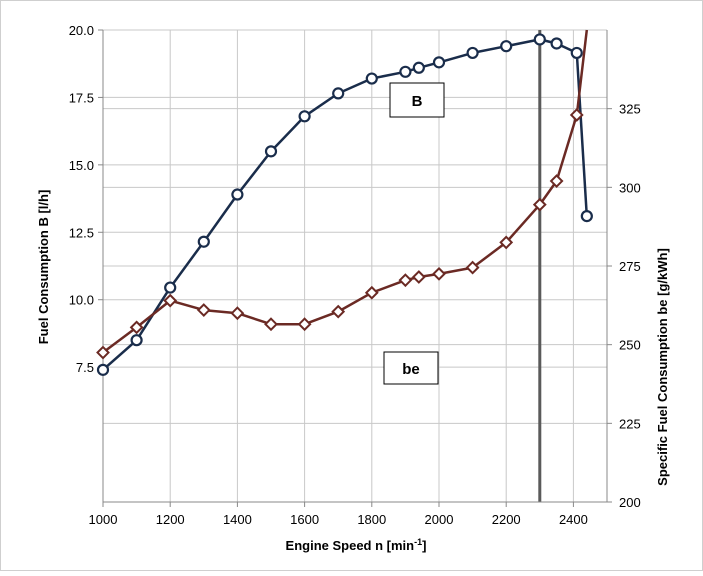  Describe the element at coordinates (630, 187) in the screenshot. I see `y-right-tick-label: 300` at that location.